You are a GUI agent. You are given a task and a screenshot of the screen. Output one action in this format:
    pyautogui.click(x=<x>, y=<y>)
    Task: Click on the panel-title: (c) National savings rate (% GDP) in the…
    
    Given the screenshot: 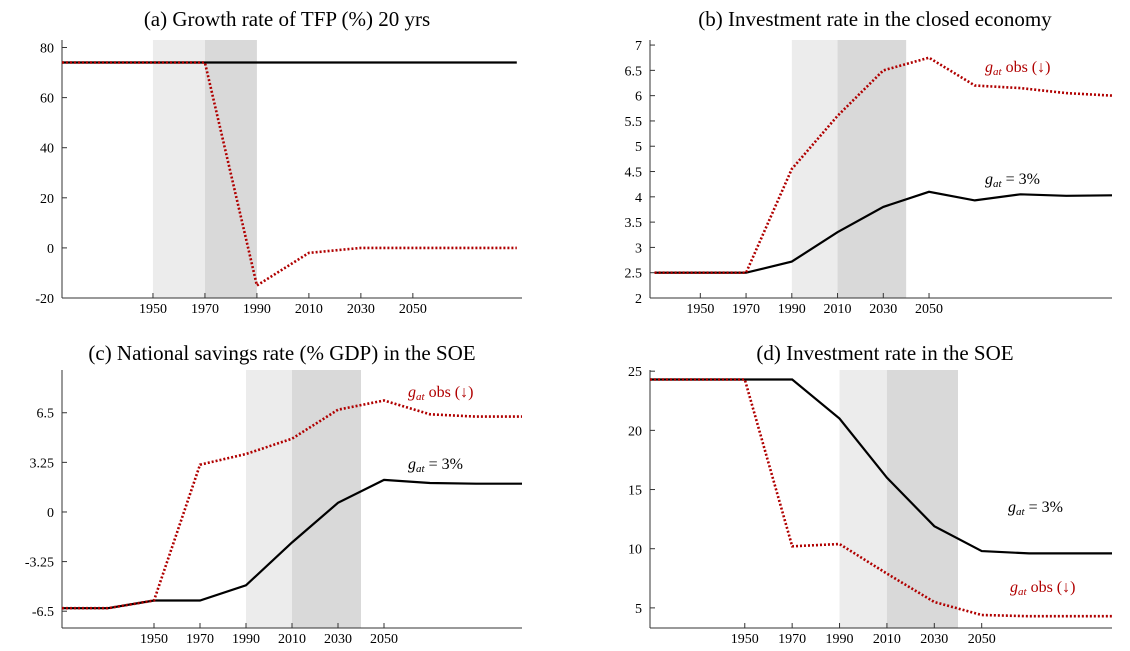 What is the action you would take?
    pyautogui.click(x=281, y=353)
    